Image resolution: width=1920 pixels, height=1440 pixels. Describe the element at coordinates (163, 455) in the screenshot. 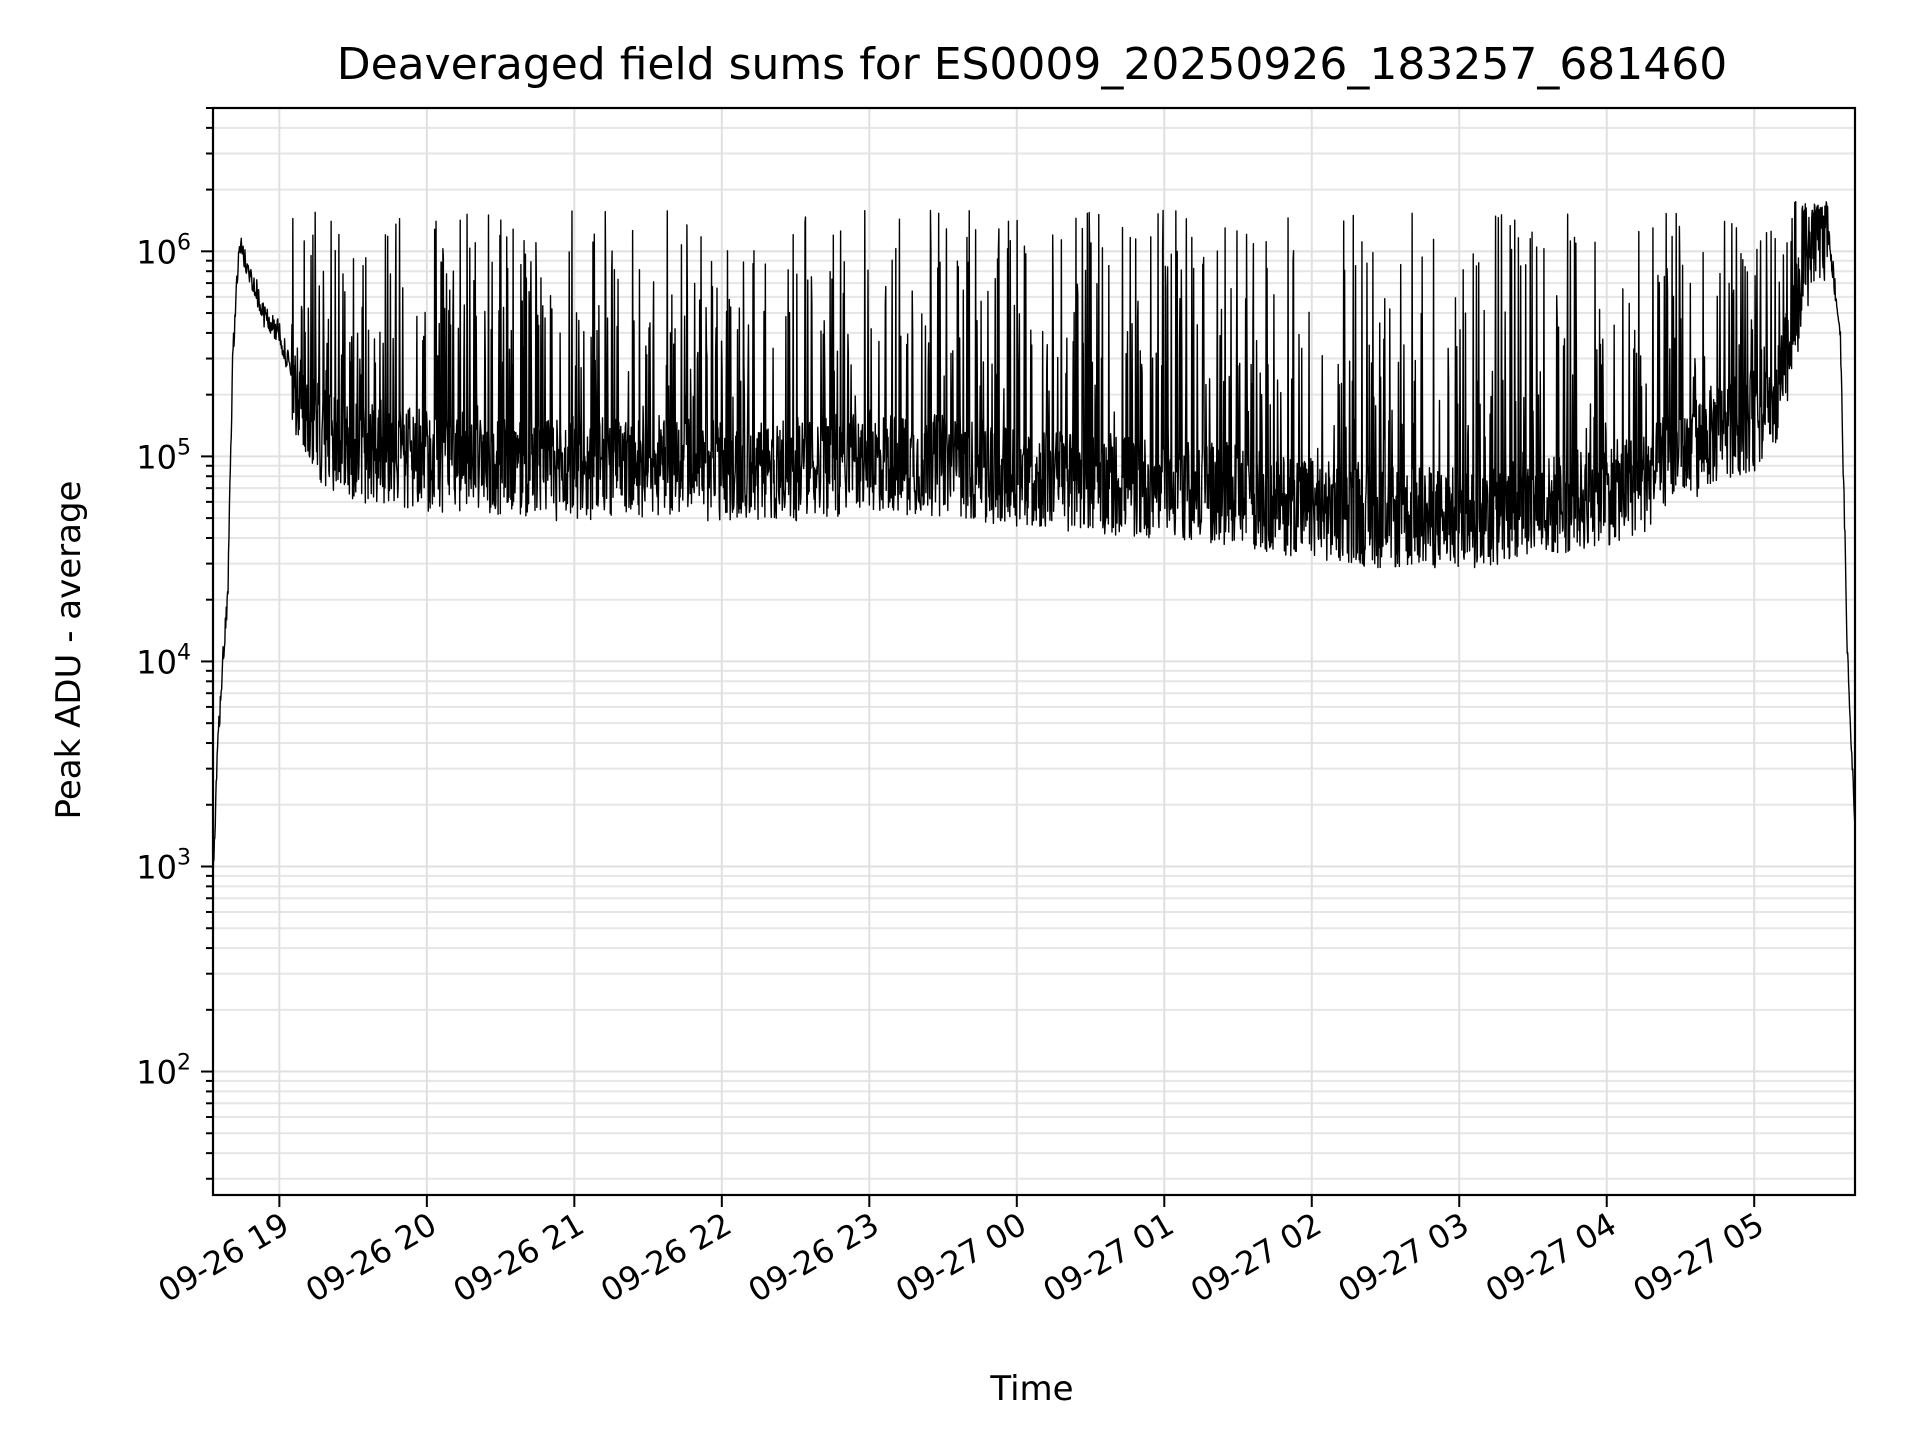

I see `y-tick-label: 105` at that location.